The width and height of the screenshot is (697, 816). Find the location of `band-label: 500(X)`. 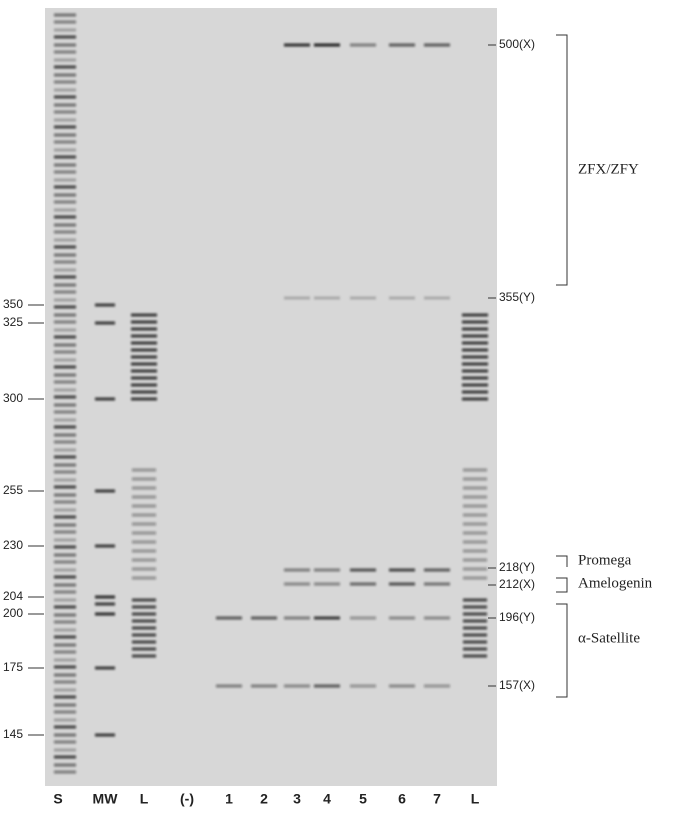

band-label: 500(X) is located at coordinates (517, 44).